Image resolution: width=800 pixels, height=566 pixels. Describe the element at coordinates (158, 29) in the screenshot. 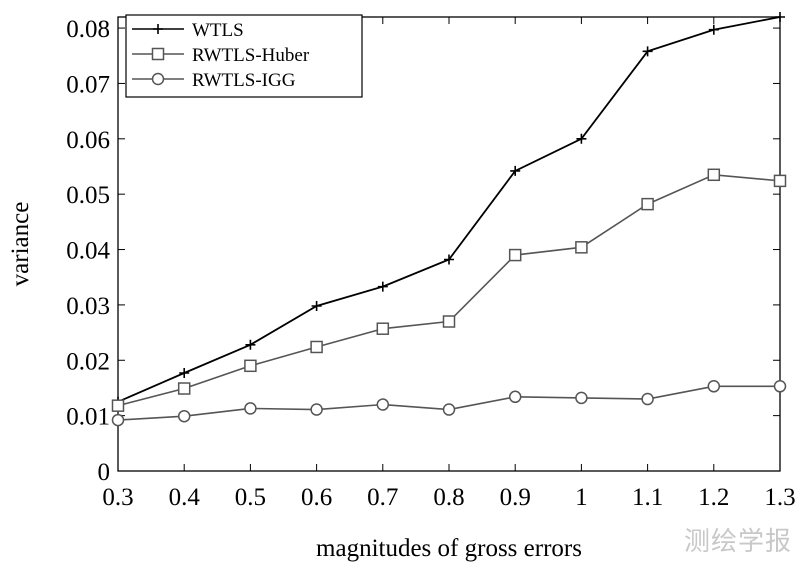

I see `legend-marker-plus` at that location.